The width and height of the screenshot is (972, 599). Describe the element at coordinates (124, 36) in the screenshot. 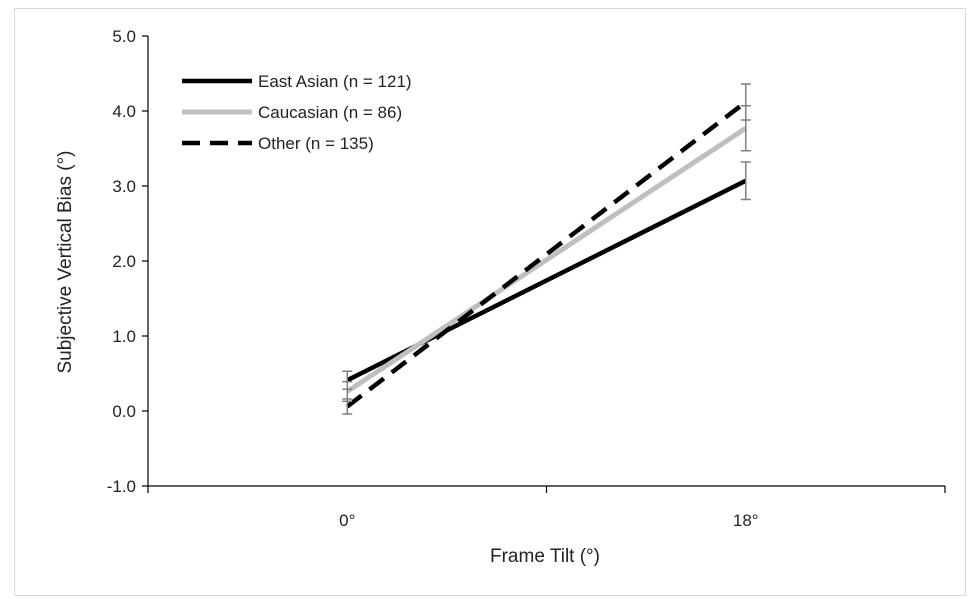

I see `y-tick-label: 5.0` at that location.